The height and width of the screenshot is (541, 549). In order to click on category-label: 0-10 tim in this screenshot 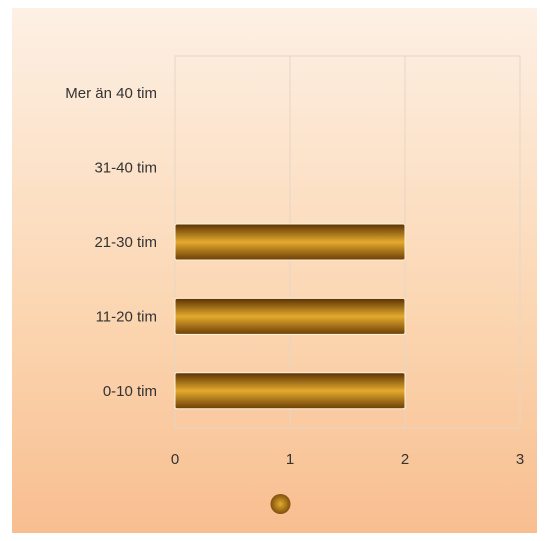, I will do `click(130, 391)`.